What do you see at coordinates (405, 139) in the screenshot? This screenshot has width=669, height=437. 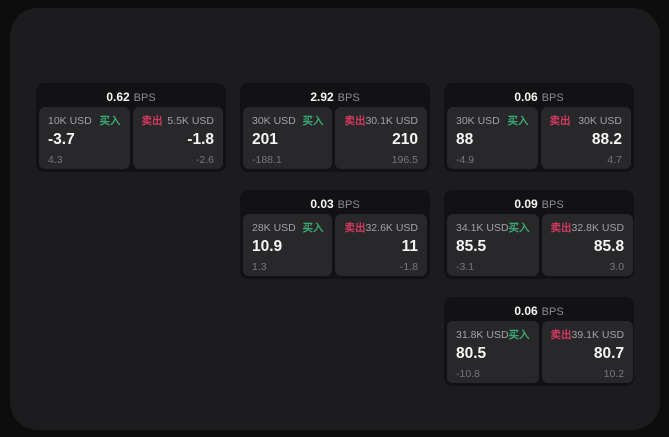 I see `sell-price: 210` at bounding box center [405, 139].